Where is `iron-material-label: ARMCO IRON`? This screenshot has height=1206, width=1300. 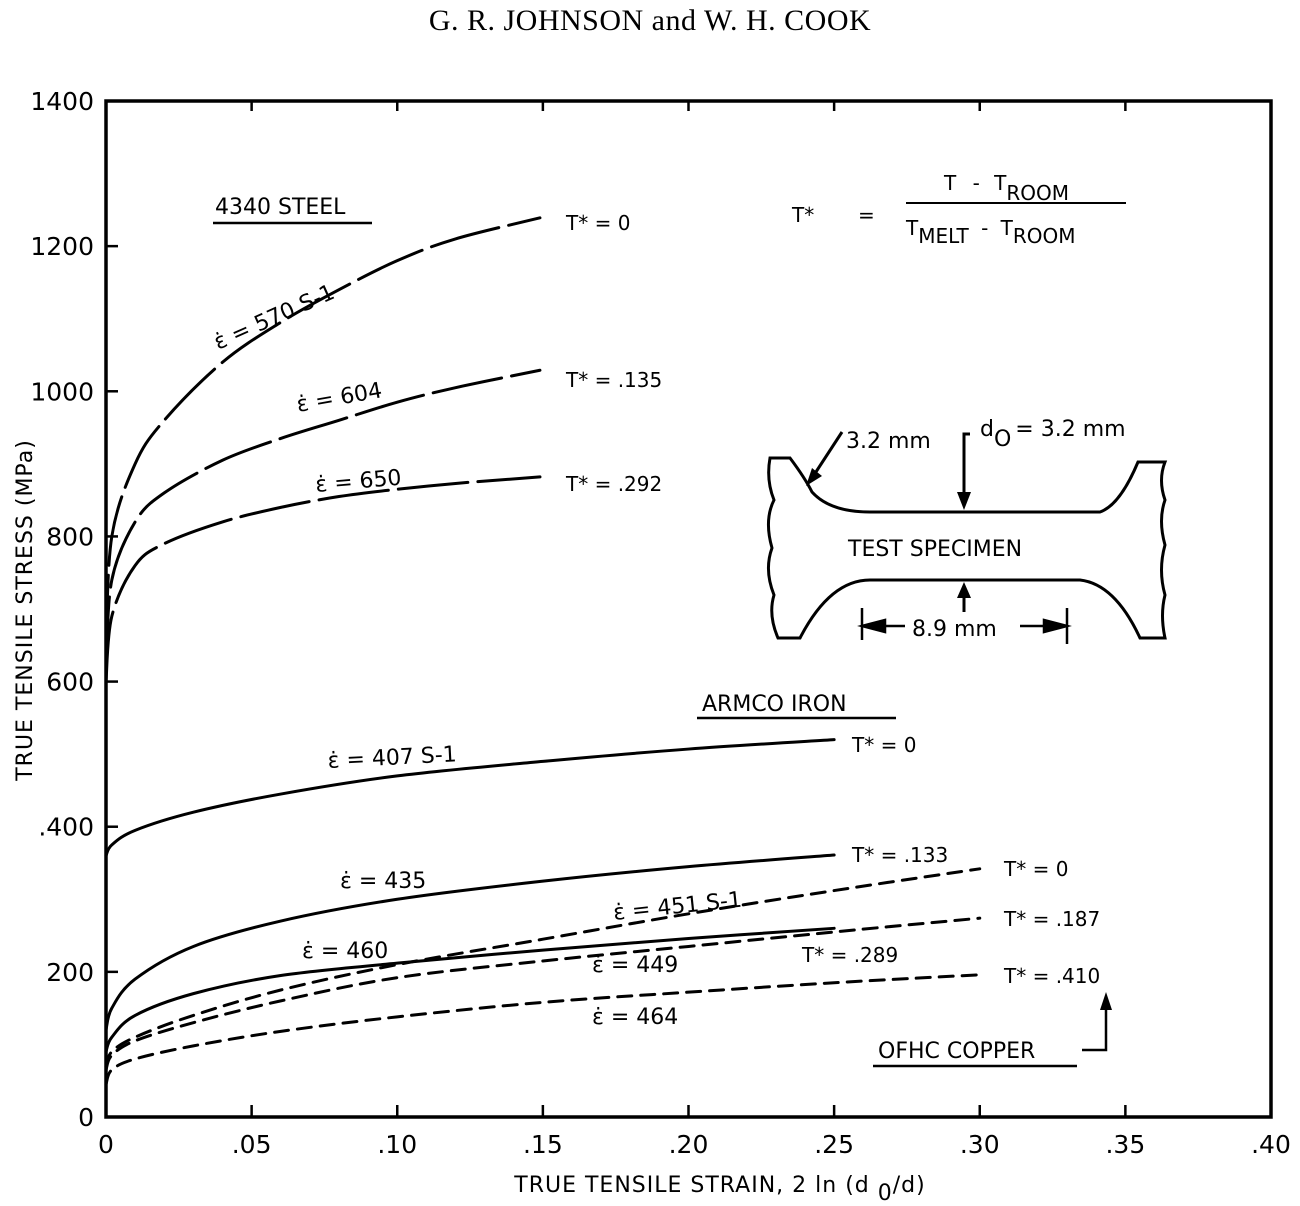
iron-material-label: ARMCO IRON is located at coordinates (774, 704).